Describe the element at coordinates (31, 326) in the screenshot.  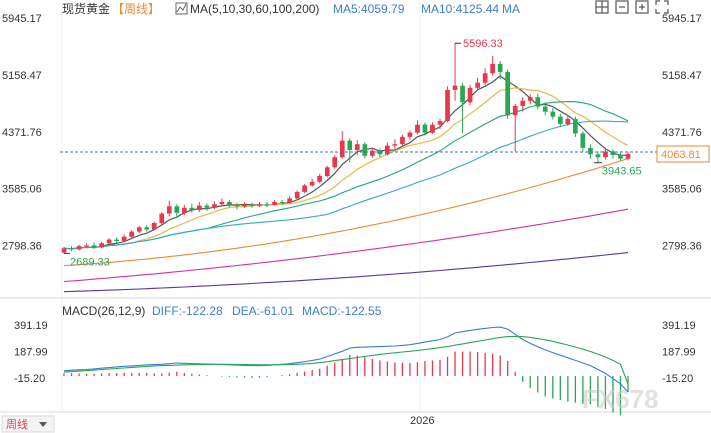
I see `macd-tick-left-0: 391.19` at that location.